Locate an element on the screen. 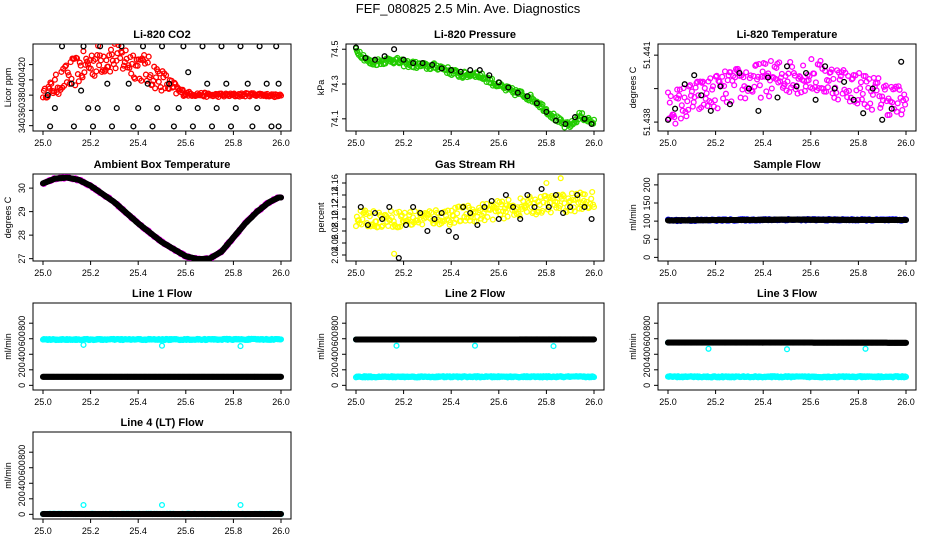 Image resolution: width=936 pixels, height=540 pixels. y-tick-label: 600 is located at coordinates (647, 338).